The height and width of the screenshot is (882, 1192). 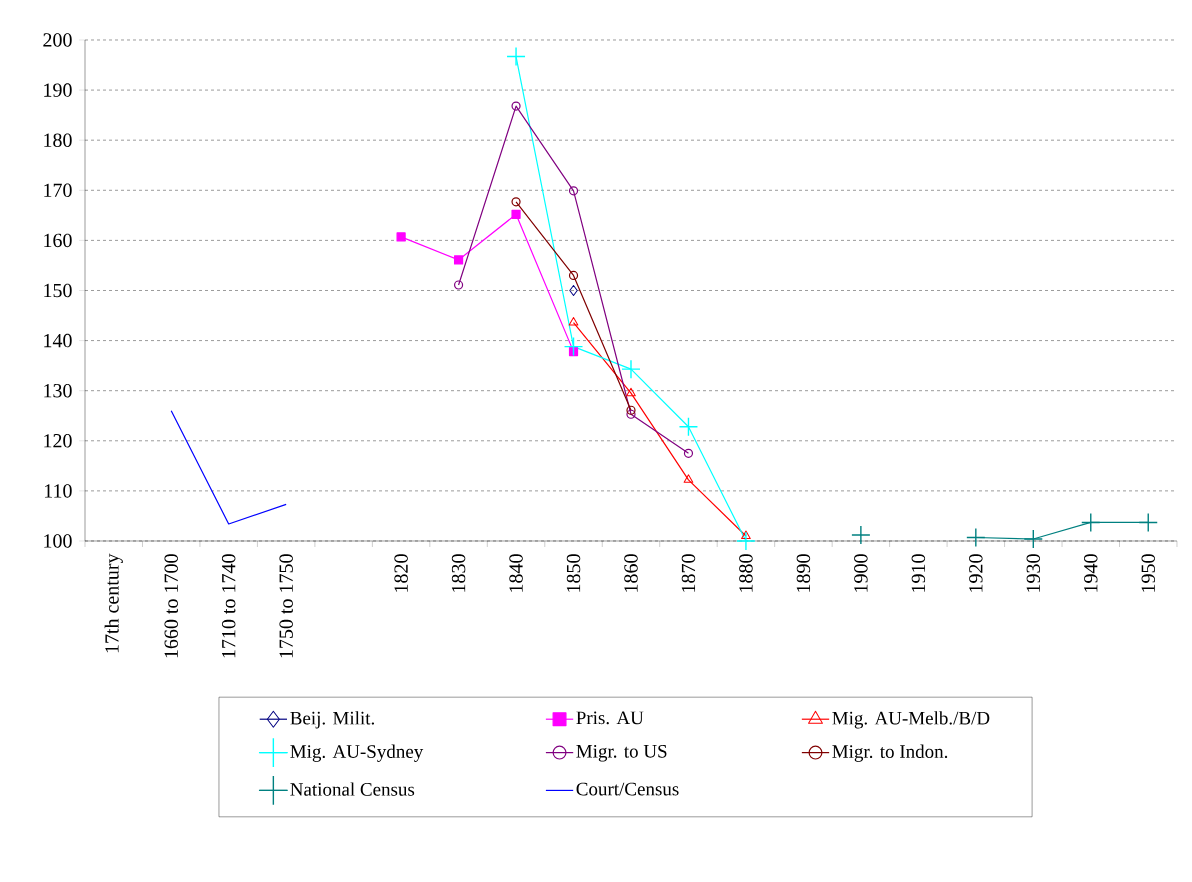 I want to click on legend-label: National Census, so click(x=352, y=789).